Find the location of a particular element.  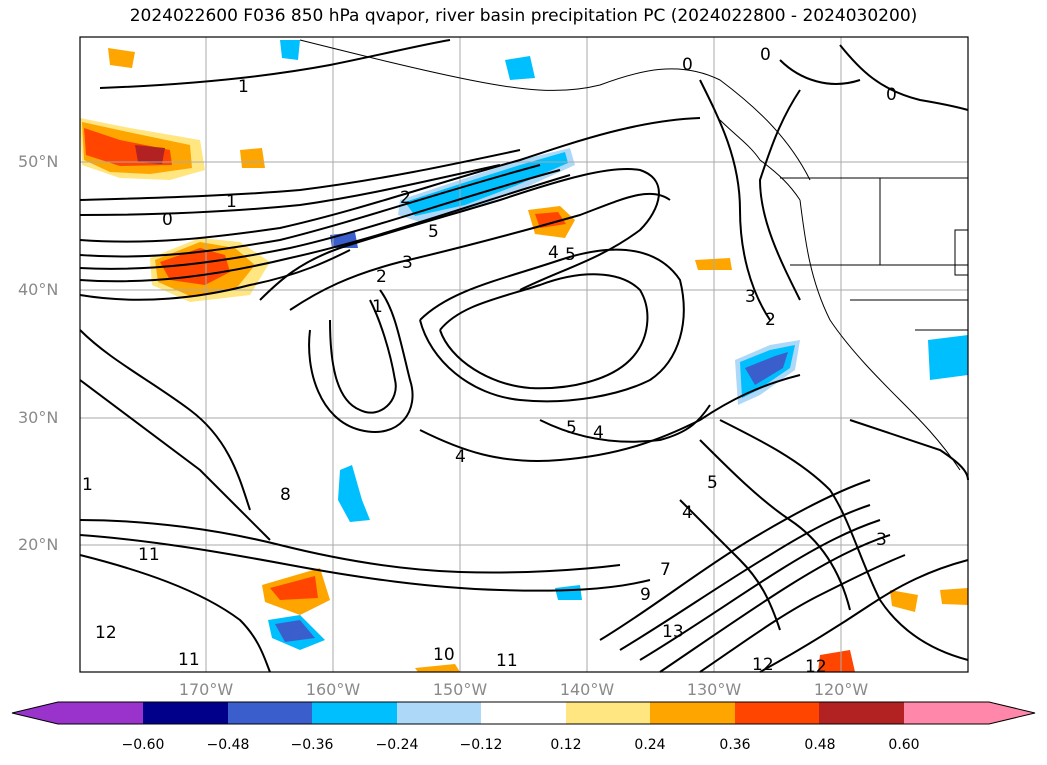

colorbar-extend-high is located at coordinates (1012, 713).